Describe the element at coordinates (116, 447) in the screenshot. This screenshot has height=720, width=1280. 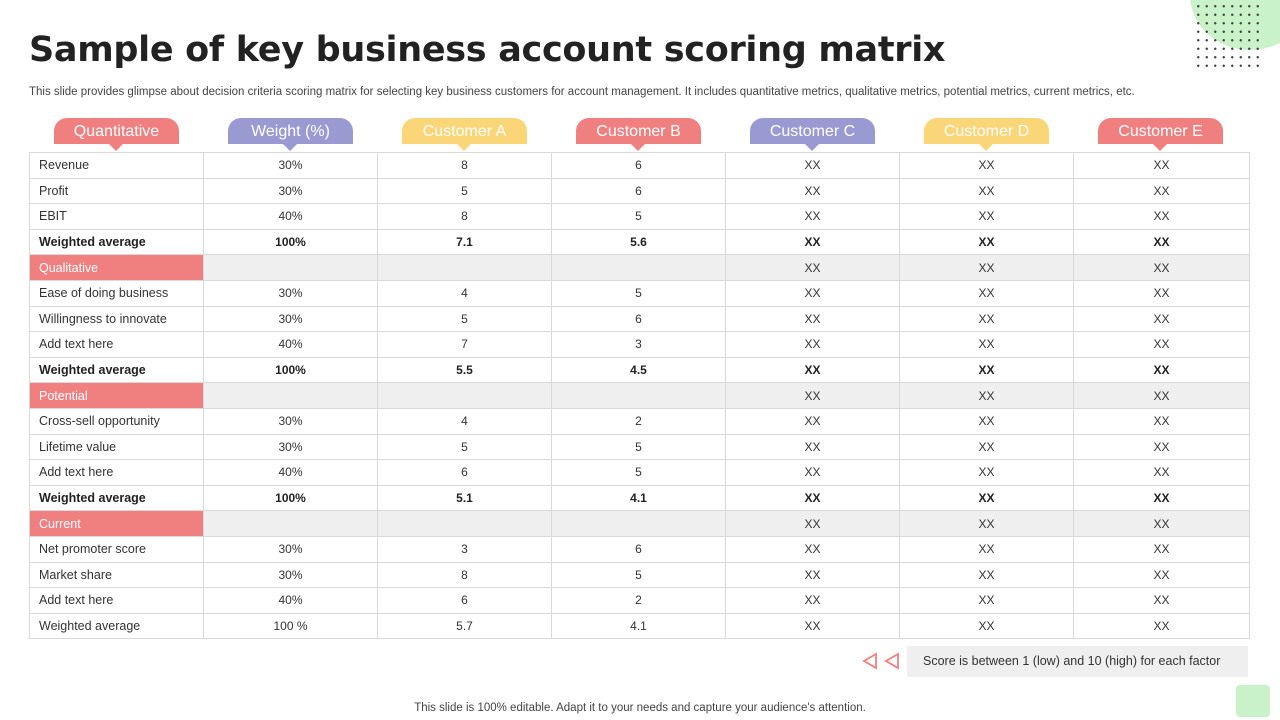
I see `row-label: Lifetime value` at that location.